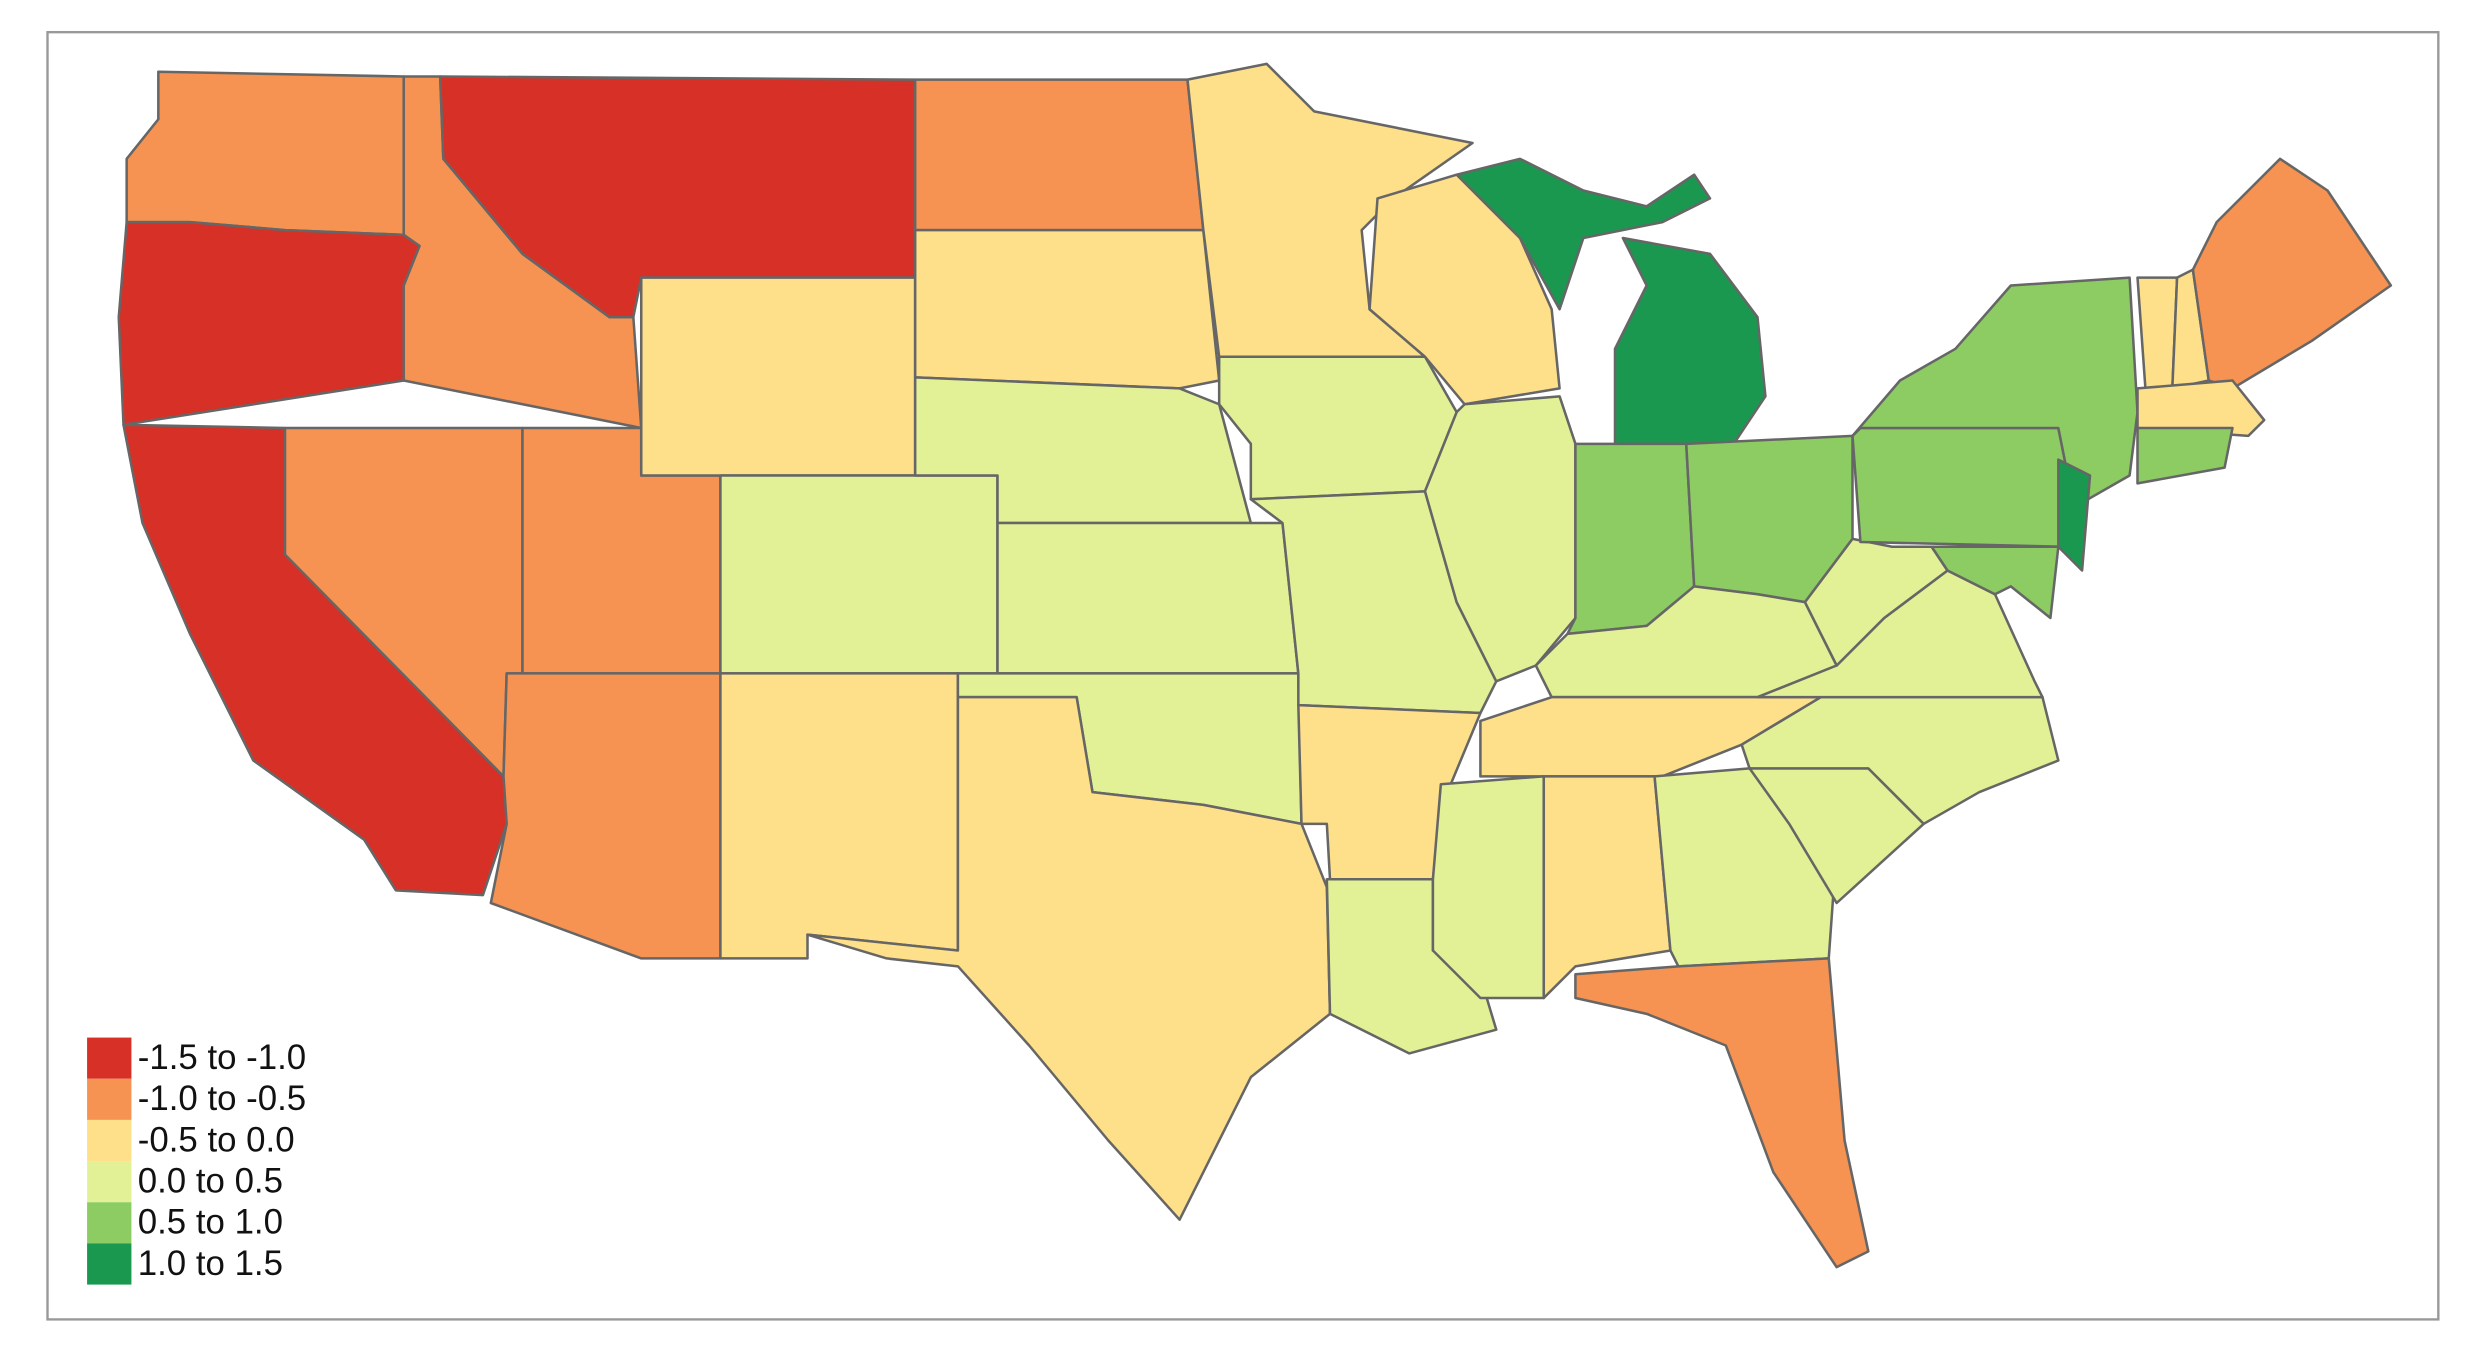 This screenshot has height=1350, width=2470. What do you see at coordinates (210, 1222) in the screenshot?
I see `legend-label: 0.5 to 1.0` at bounding box center [210, 1222].